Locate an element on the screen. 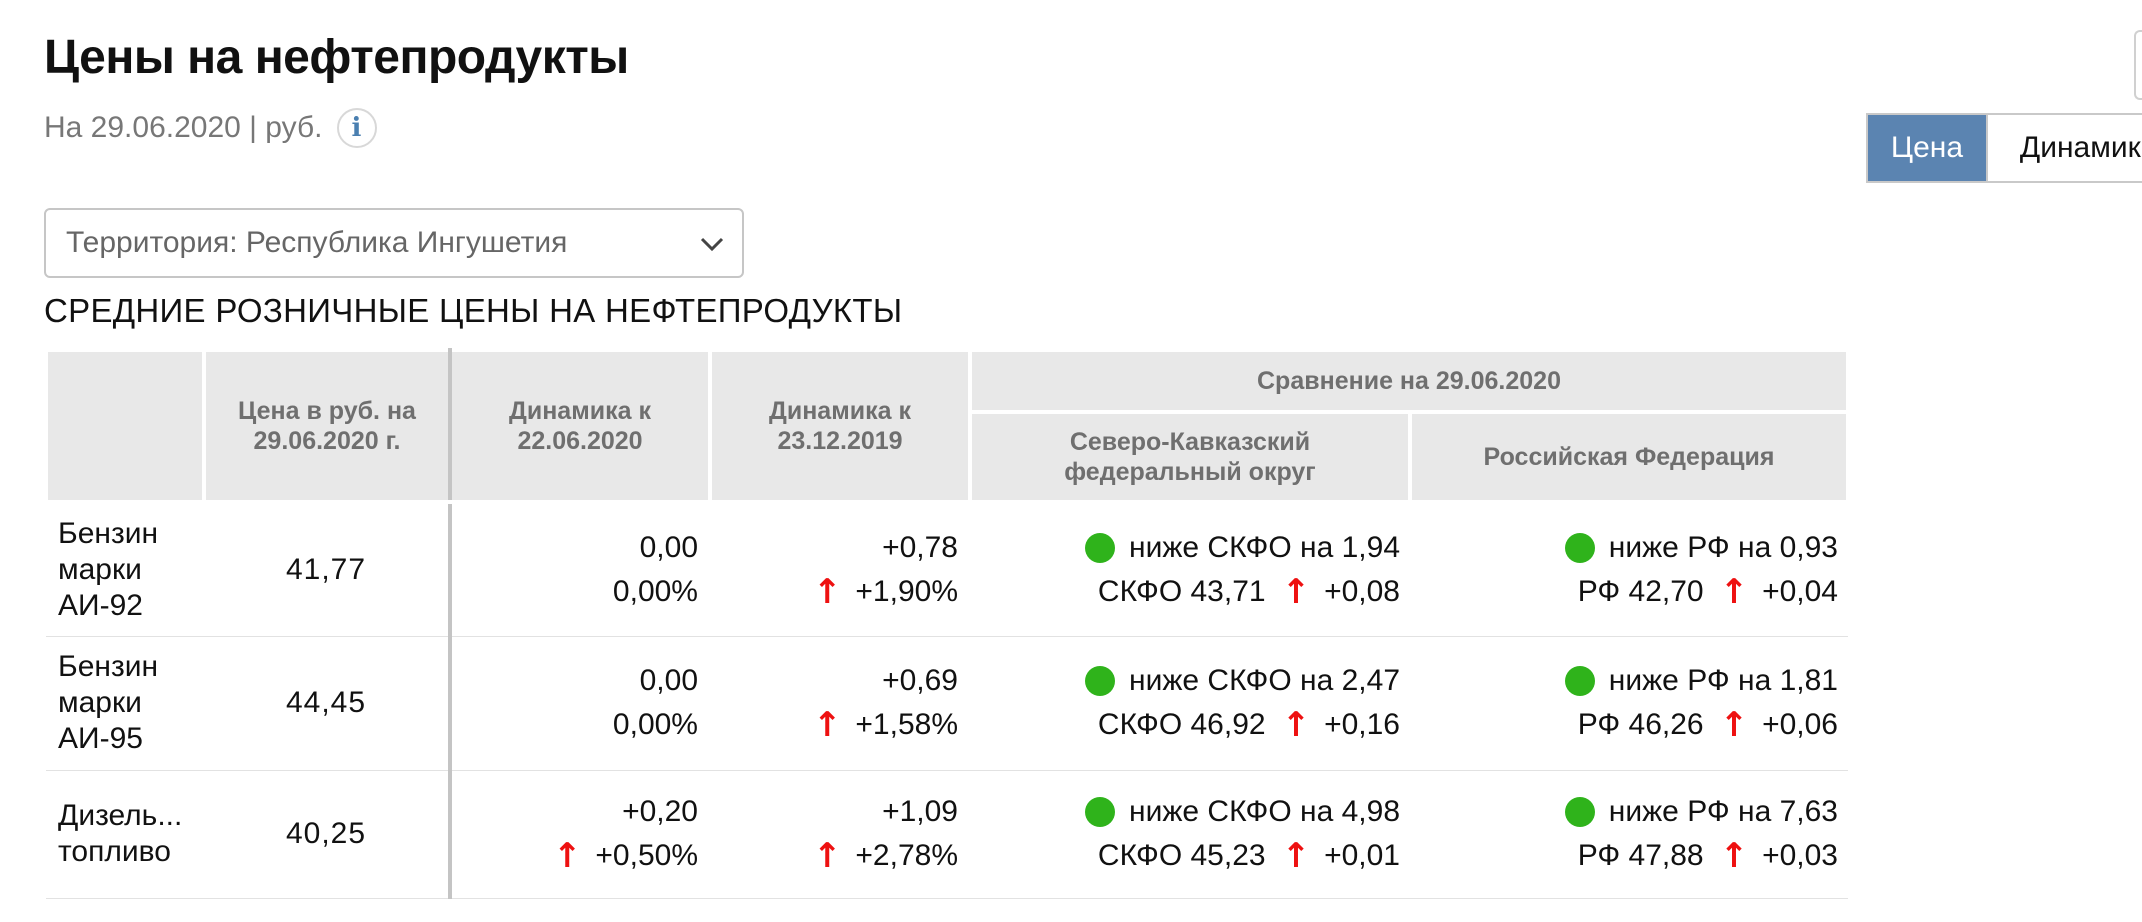  district-change: +0,01 is located at coordinates (1362, 855).